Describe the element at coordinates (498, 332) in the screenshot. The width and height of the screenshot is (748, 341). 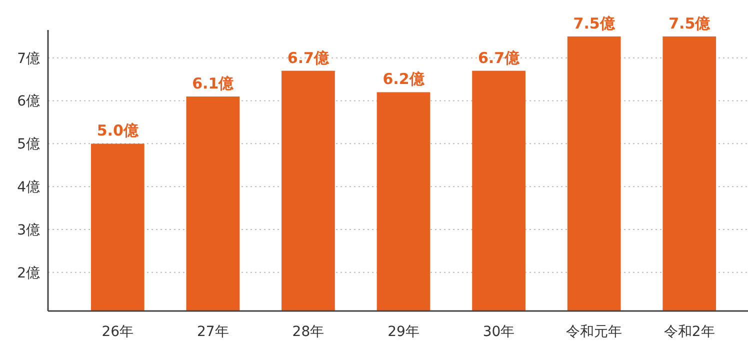
I see `x-tick-label: 30年` at that location.